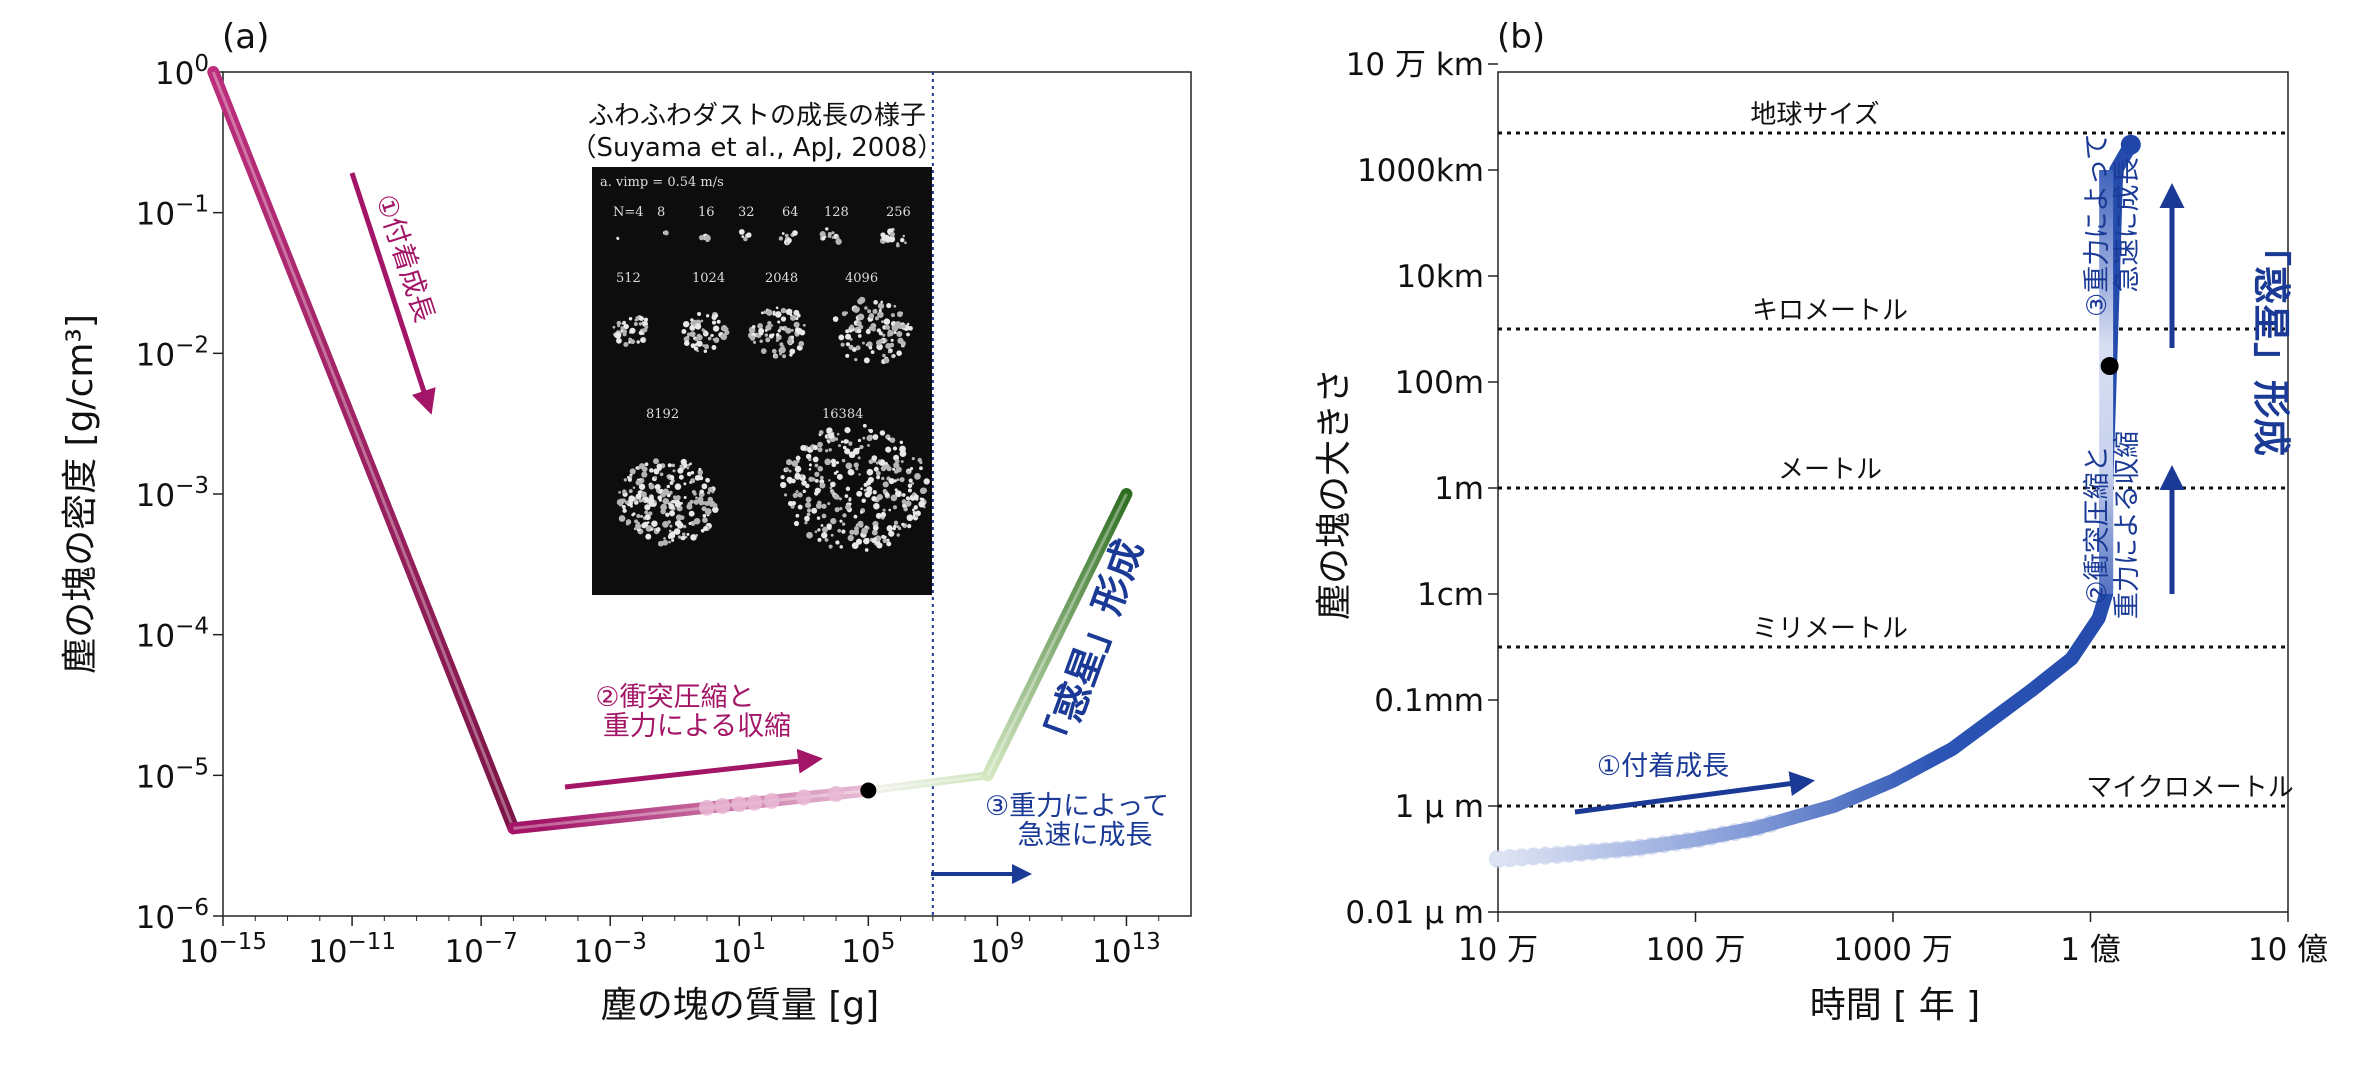  Describe the element at coordinates (706, 212) in the screenshot. I see `inset-n-label: 16` at that location.